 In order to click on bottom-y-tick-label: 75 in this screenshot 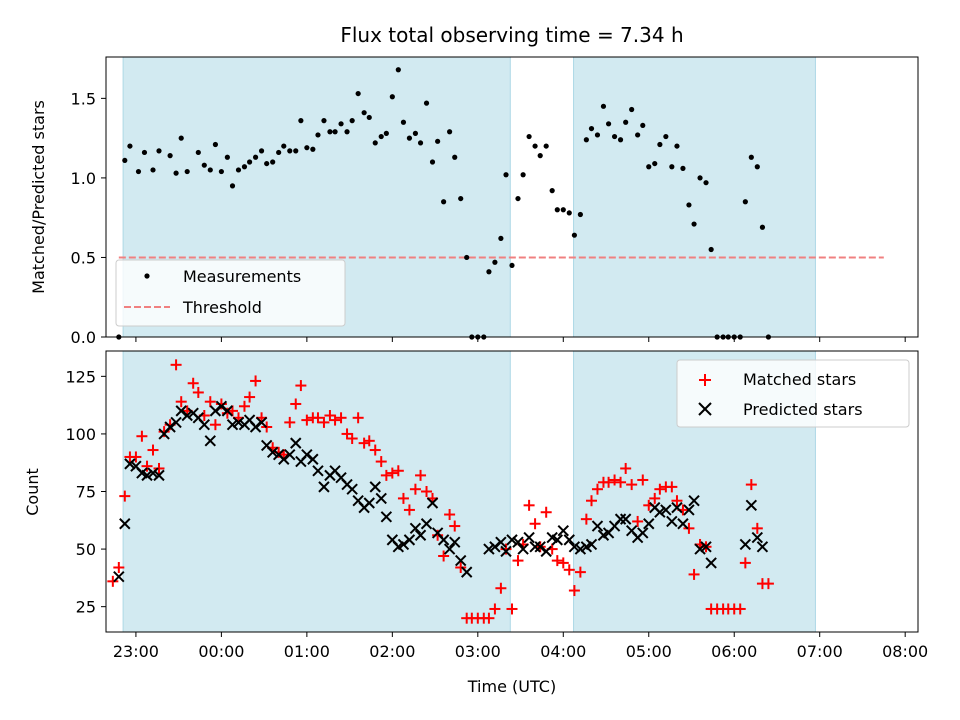, I will do `click(86, 492)`.